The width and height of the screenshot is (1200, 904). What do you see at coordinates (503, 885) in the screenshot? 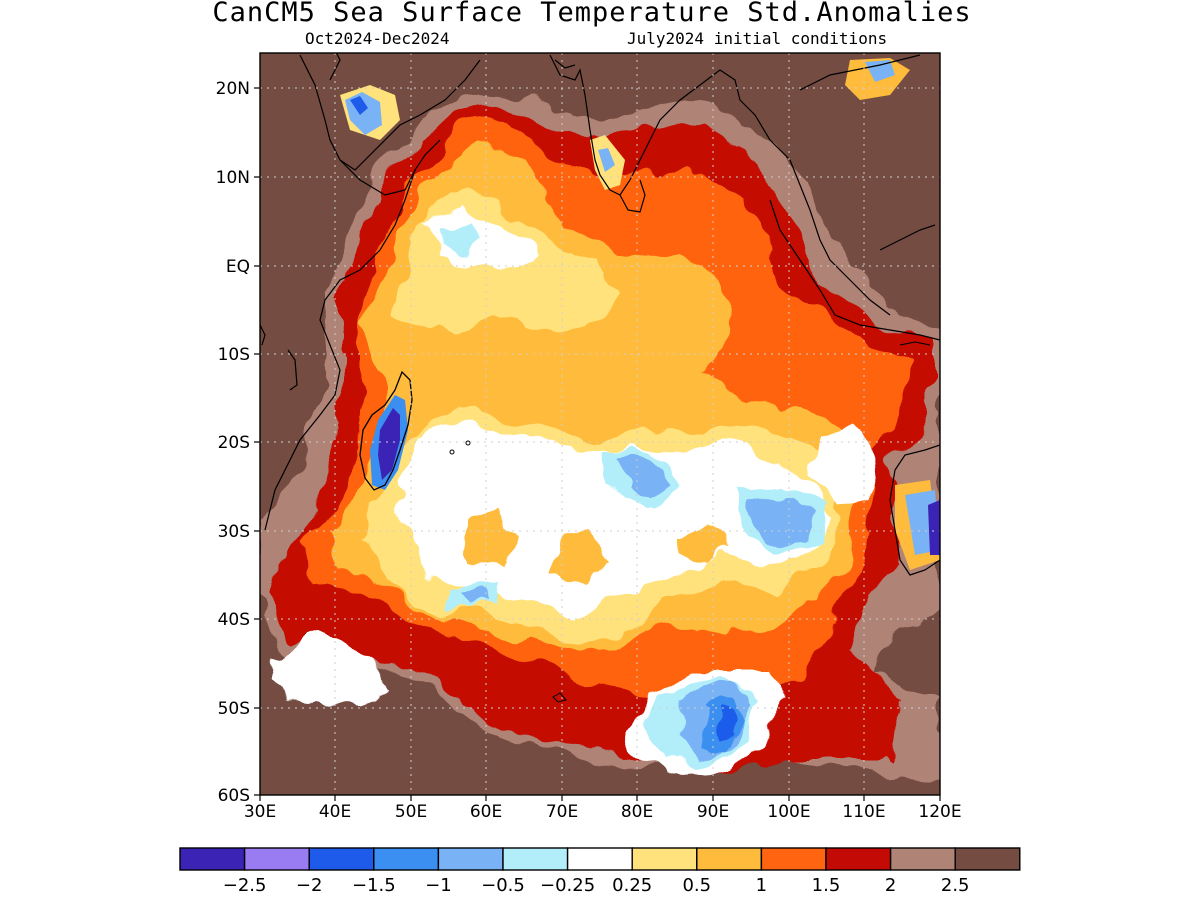
I see `colorbar-tick-label: −0.5` at bounding box center [503, 885].